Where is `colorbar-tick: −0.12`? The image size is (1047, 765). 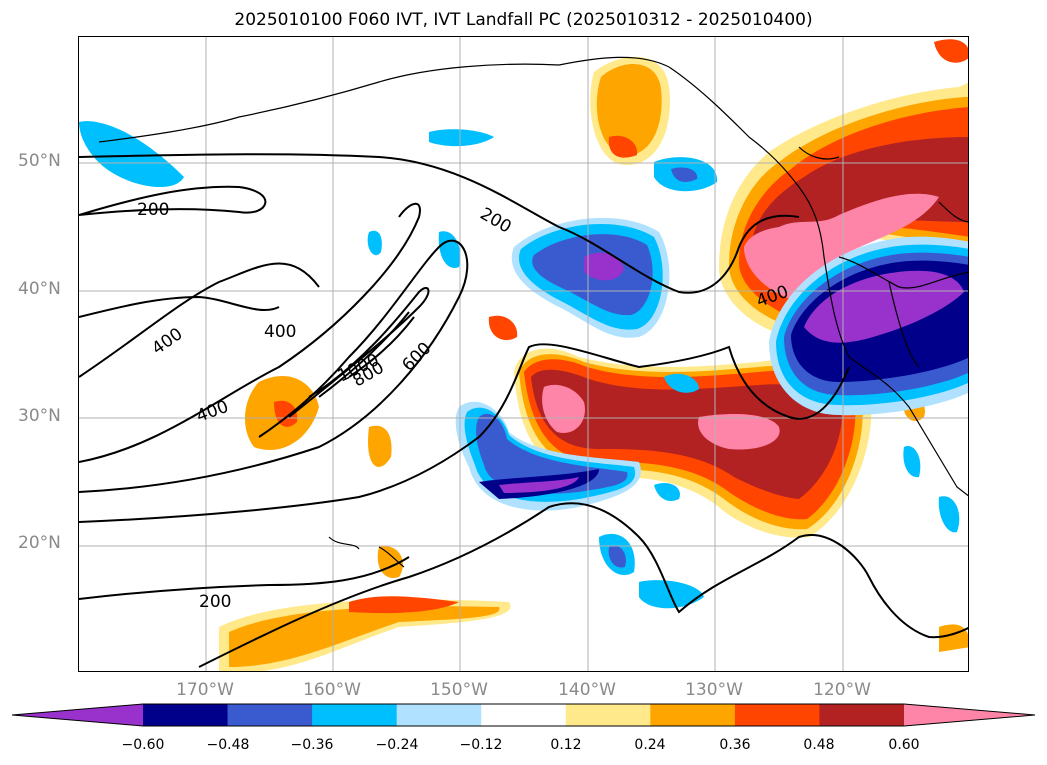 colorbar-tick: −0.12 is located at coordinates (481, 745).